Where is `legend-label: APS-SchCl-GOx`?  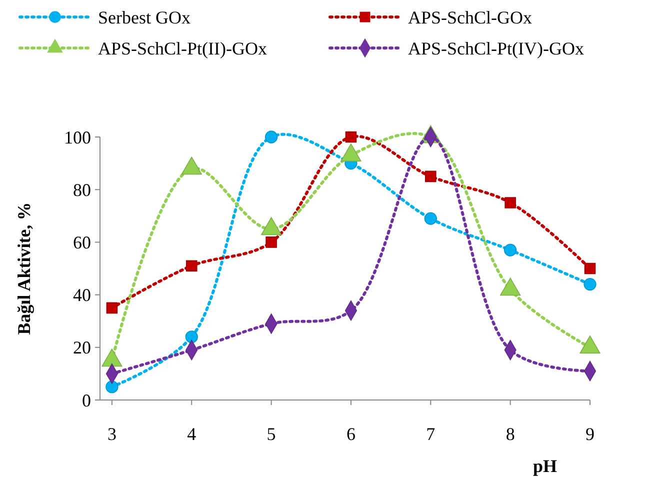
legend-label: APS-SchCl-GOx is located at coordinates (470, 17).